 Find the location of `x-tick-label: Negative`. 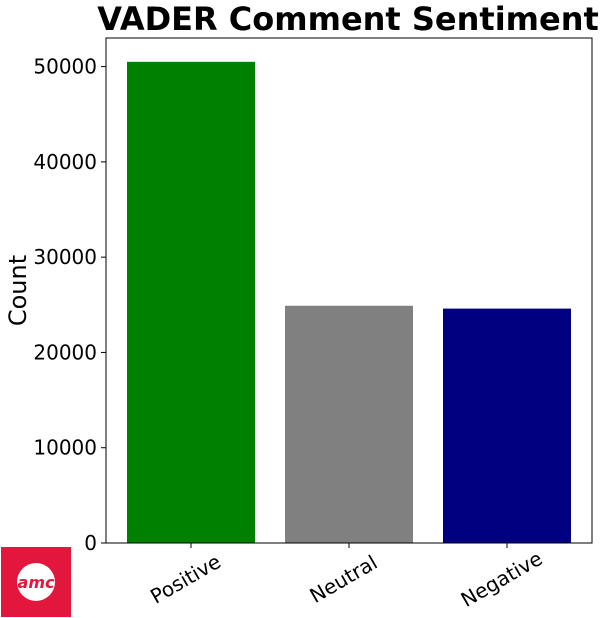

x-tick-label: Negative is located at coordinates (502, 579).